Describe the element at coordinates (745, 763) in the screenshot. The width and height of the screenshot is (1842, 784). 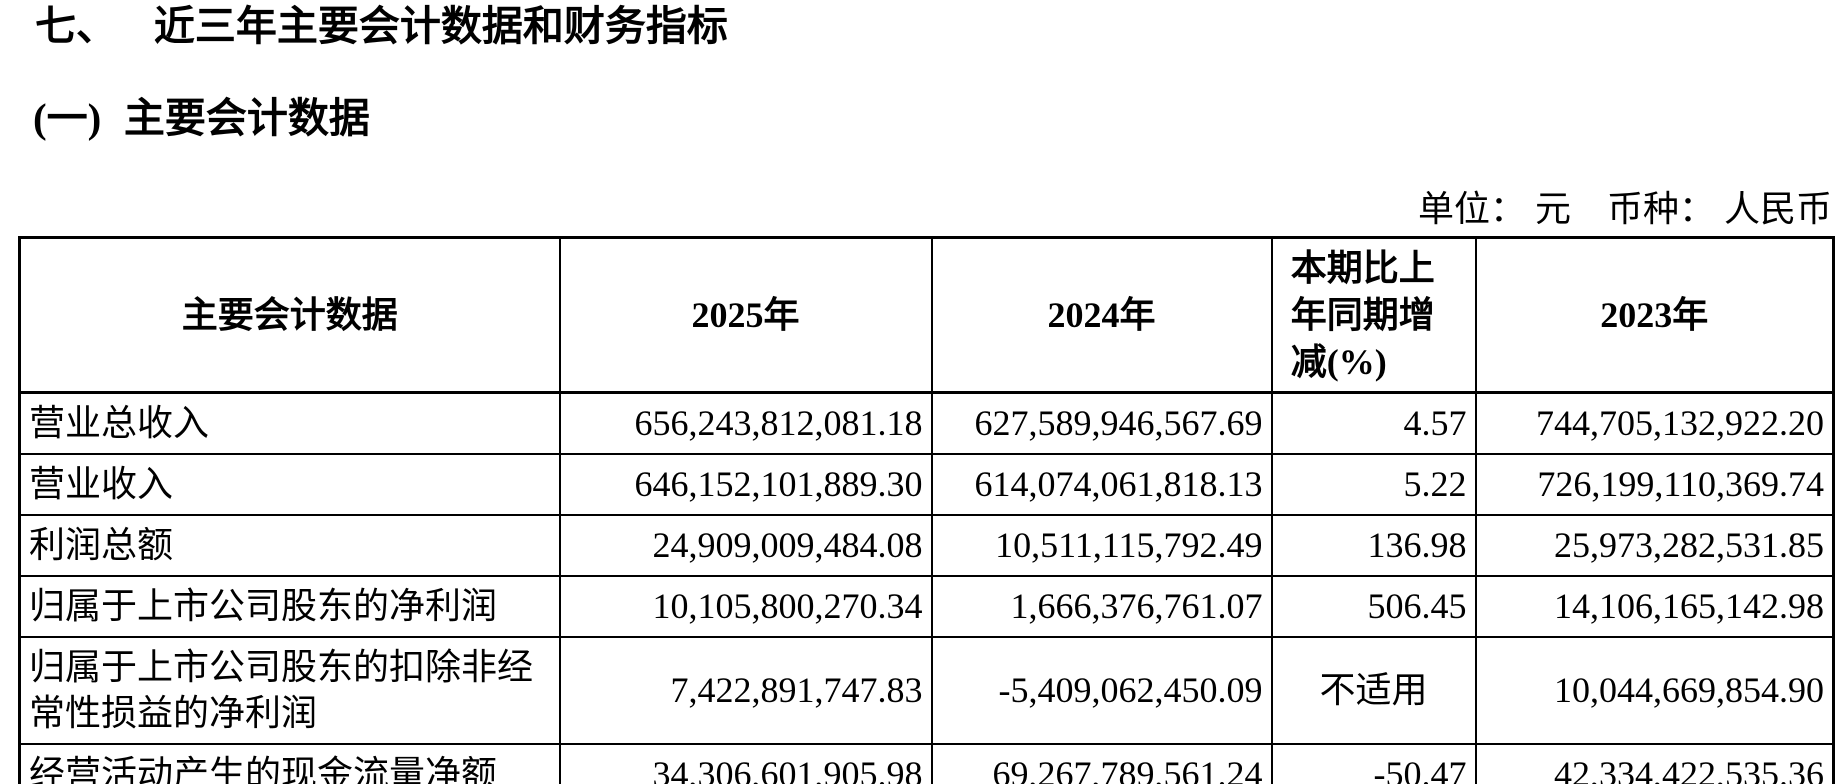
I see `value-2025: 34,306,601,905.98` at that location.